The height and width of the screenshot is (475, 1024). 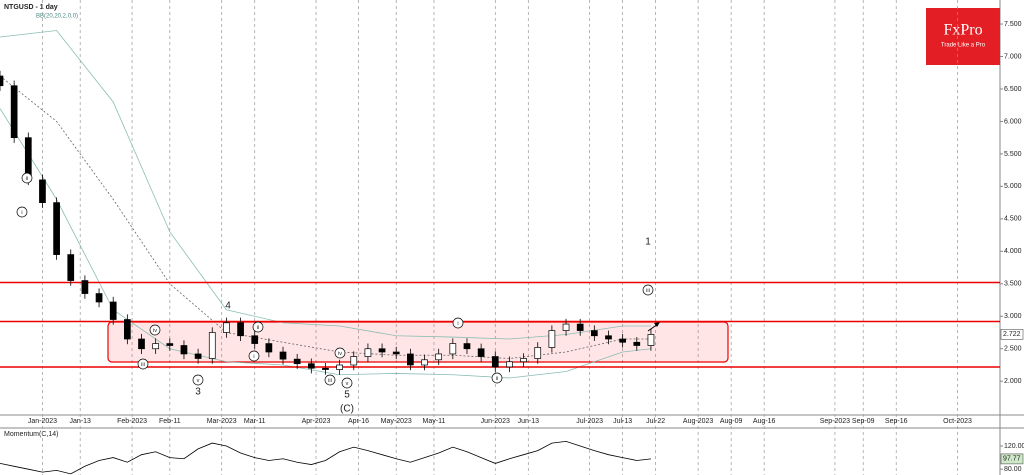 What do you see at coordinates (57, 17) in the screenshot?
I see `indicator-label: BB(20,20,2,0,0)` at bounding box center [57, 17].